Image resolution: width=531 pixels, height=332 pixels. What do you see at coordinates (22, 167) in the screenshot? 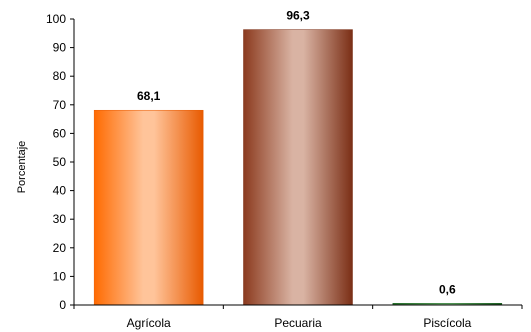
I see `y-axis-title: Porcentaje` at bounding box center [22, 167].